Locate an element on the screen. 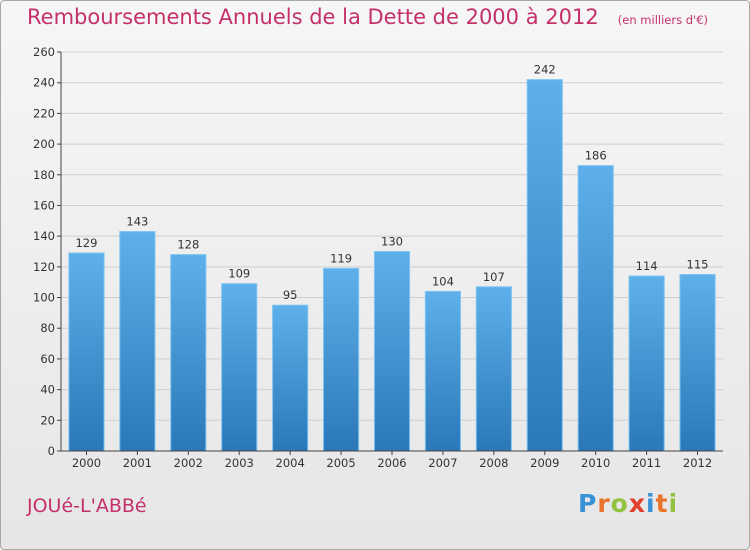  x-tick-label: 2000 is located at coordinates (86, 463).